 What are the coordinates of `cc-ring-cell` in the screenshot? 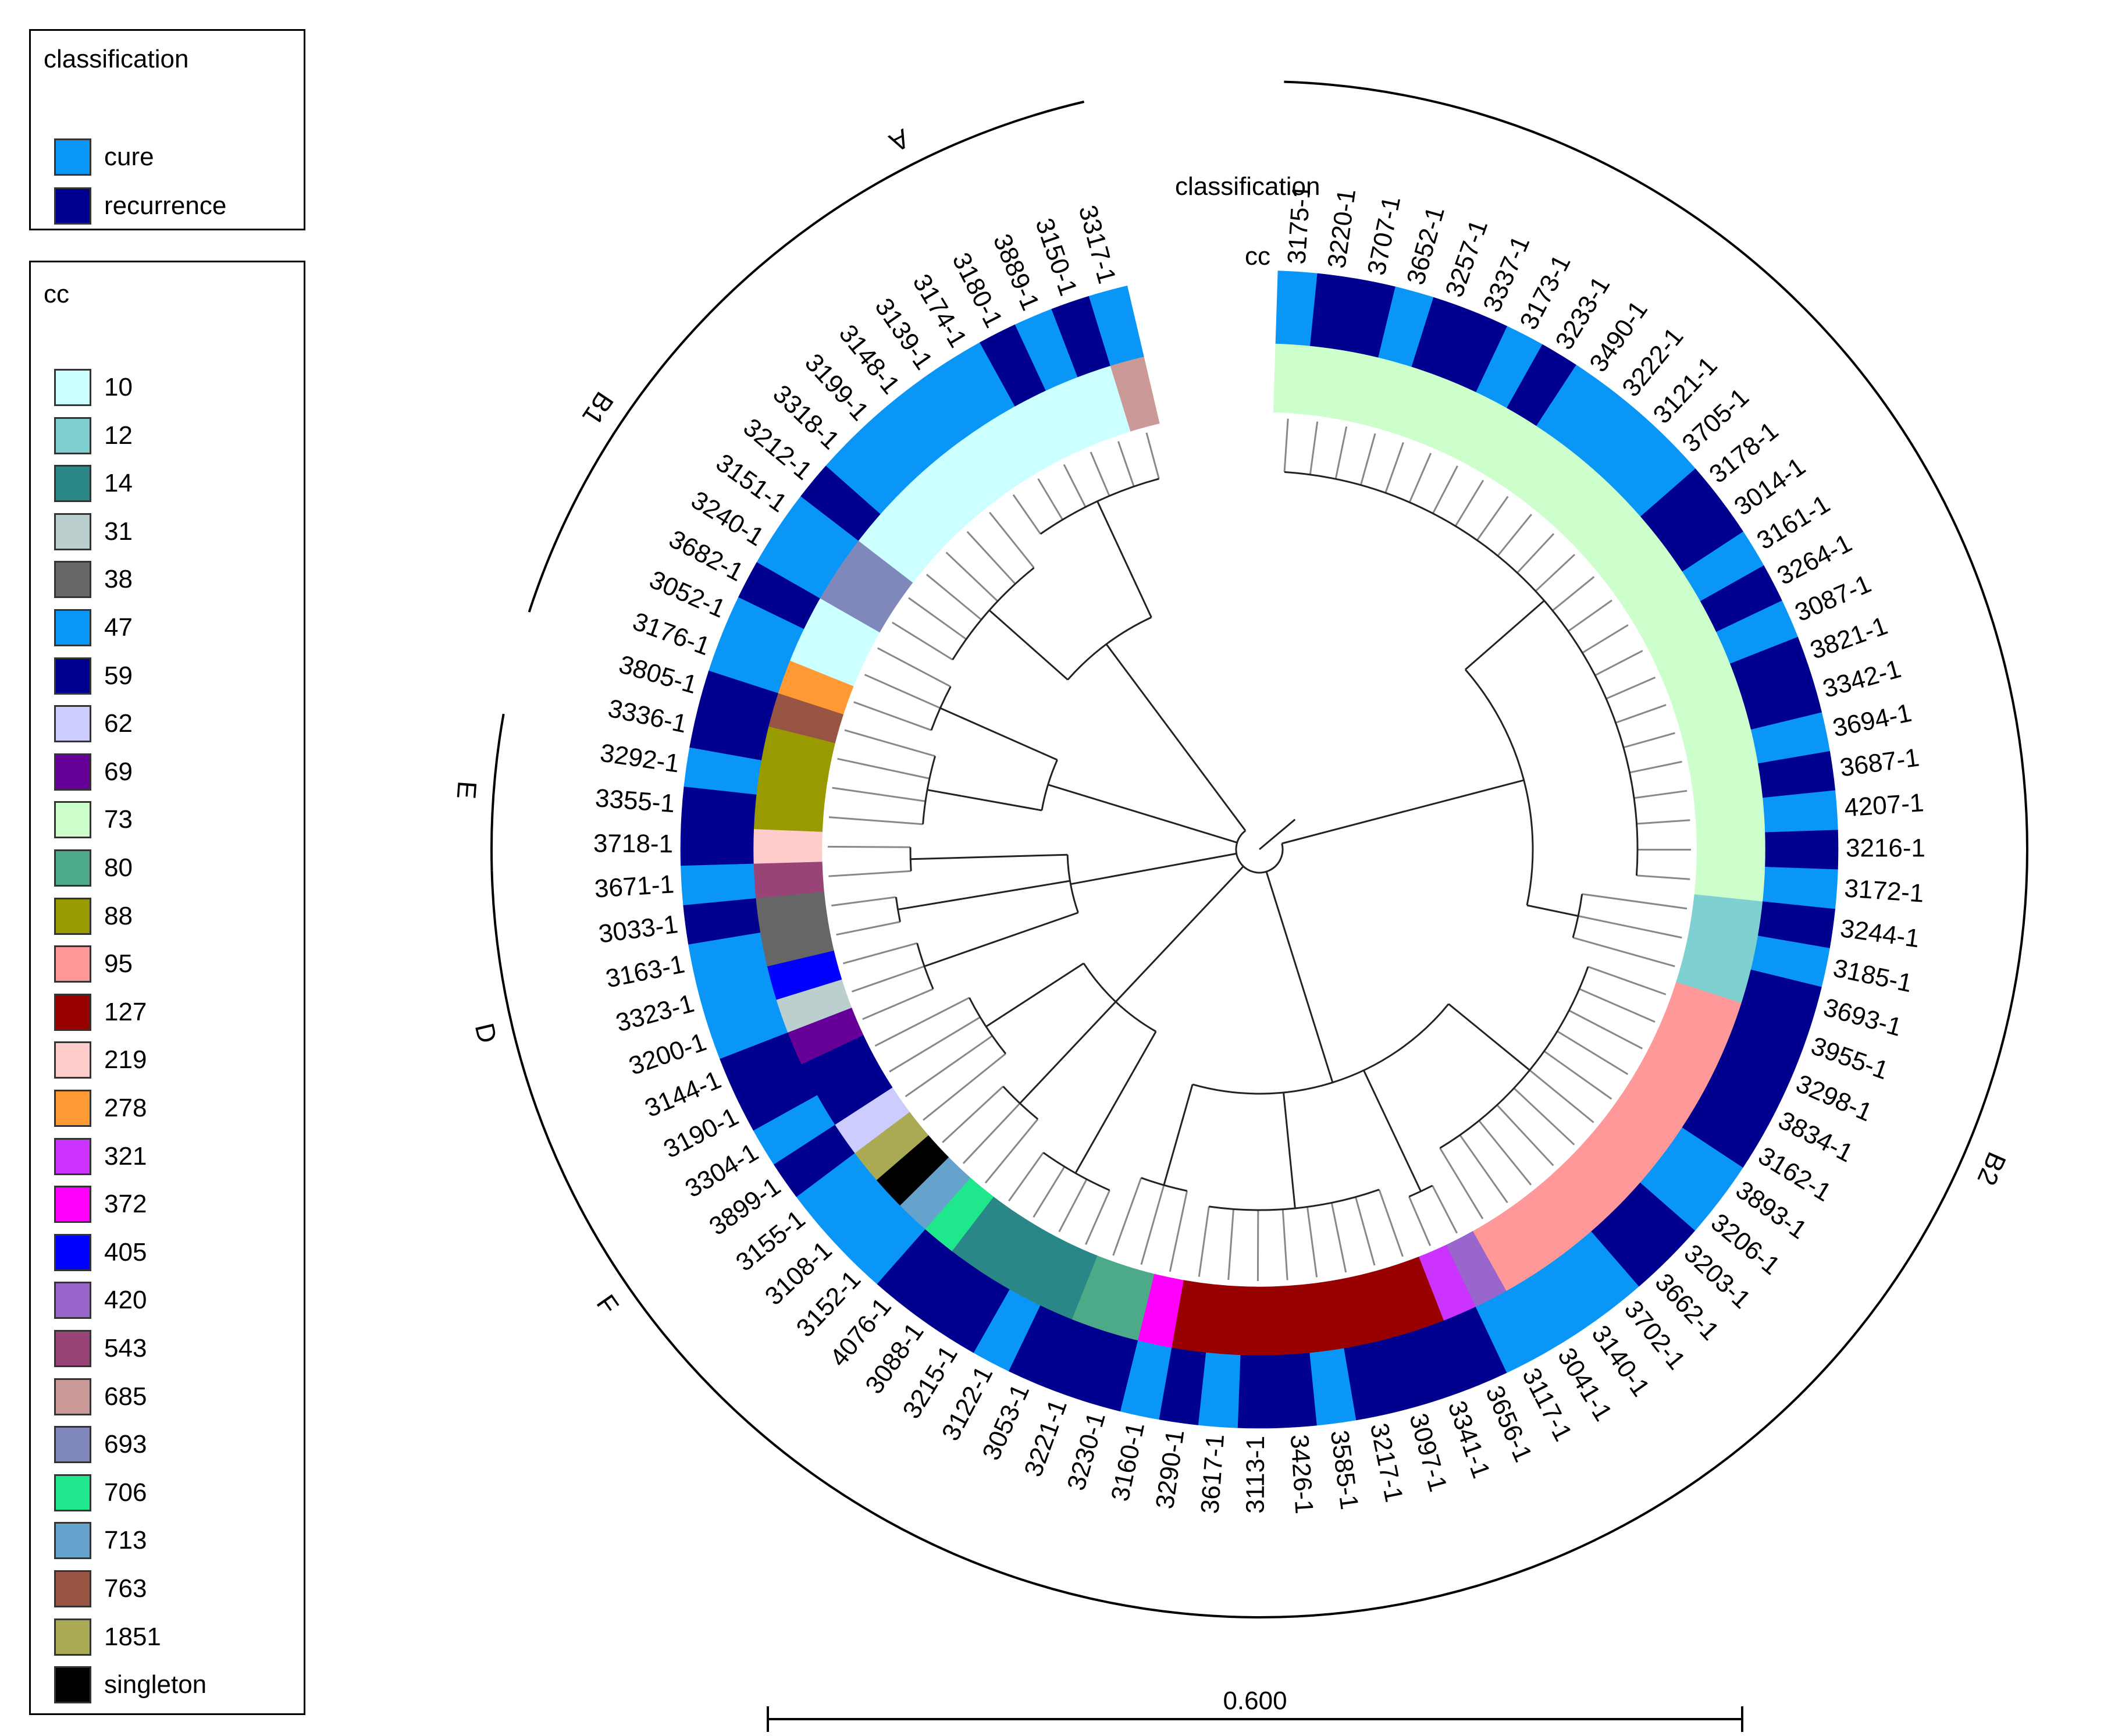 It's located at (788, 846).